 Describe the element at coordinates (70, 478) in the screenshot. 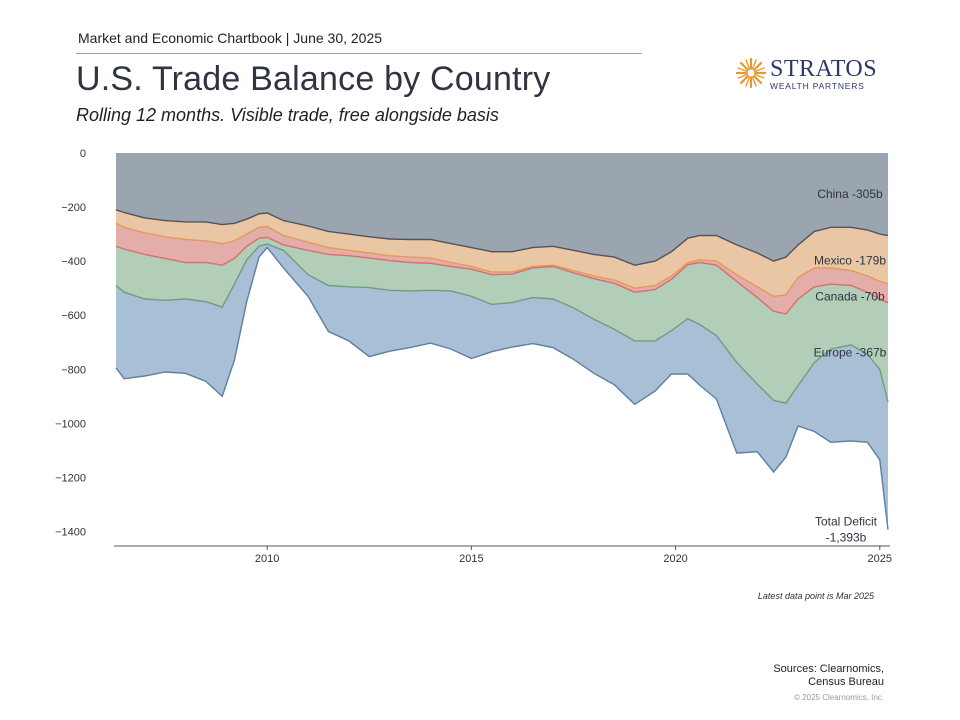

I see `y-tick-label: −1200` at that location.